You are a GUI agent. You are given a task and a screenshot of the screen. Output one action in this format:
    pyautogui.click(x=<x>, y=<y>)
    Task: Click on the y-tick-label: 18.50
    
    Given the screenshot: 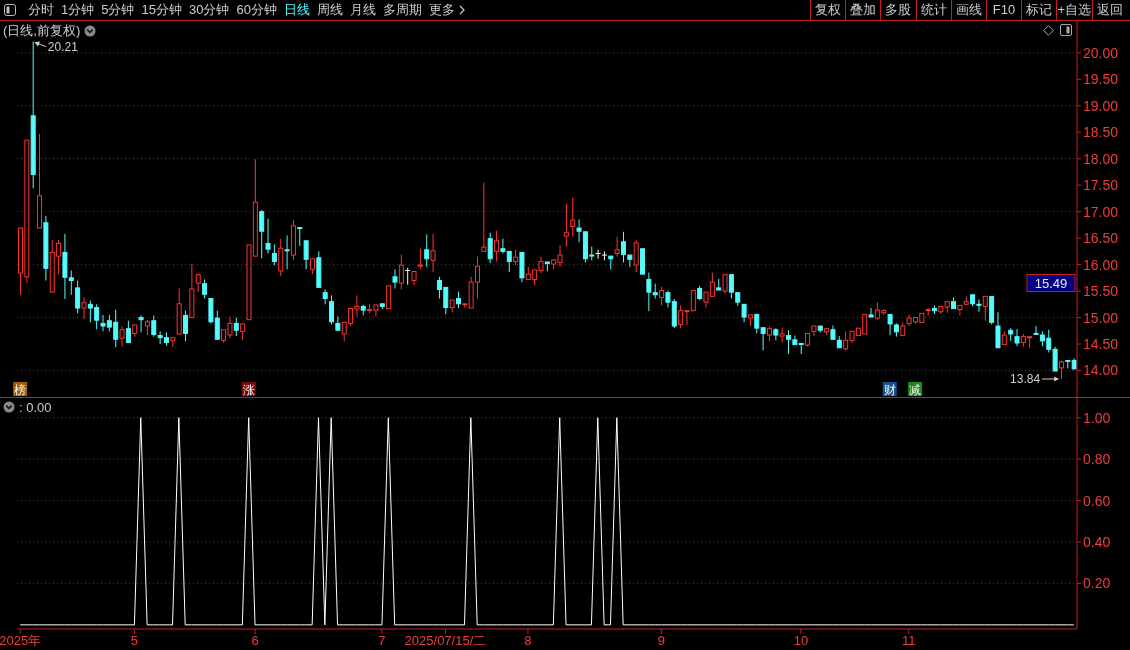 What is the action you would take?
    pyautogui.click(x=1101, y=132)
    